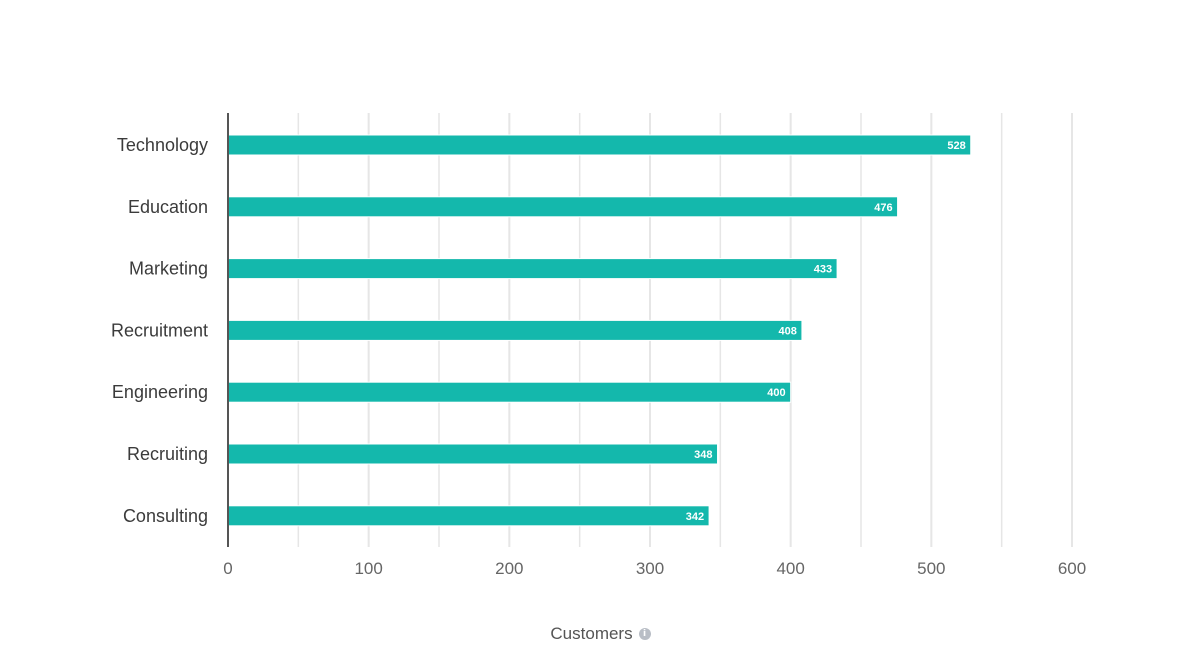 The width and height of the screenshot is (1201, 671). I want to click on data-label: 528, so click(956, 146).